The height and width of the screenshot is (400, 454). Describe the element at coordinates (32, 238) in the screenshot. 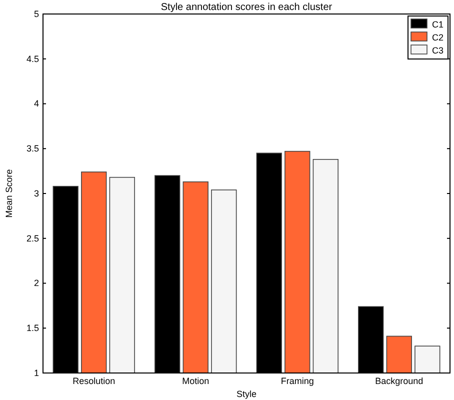

I see `y-tick-label: 2.5` at that location.